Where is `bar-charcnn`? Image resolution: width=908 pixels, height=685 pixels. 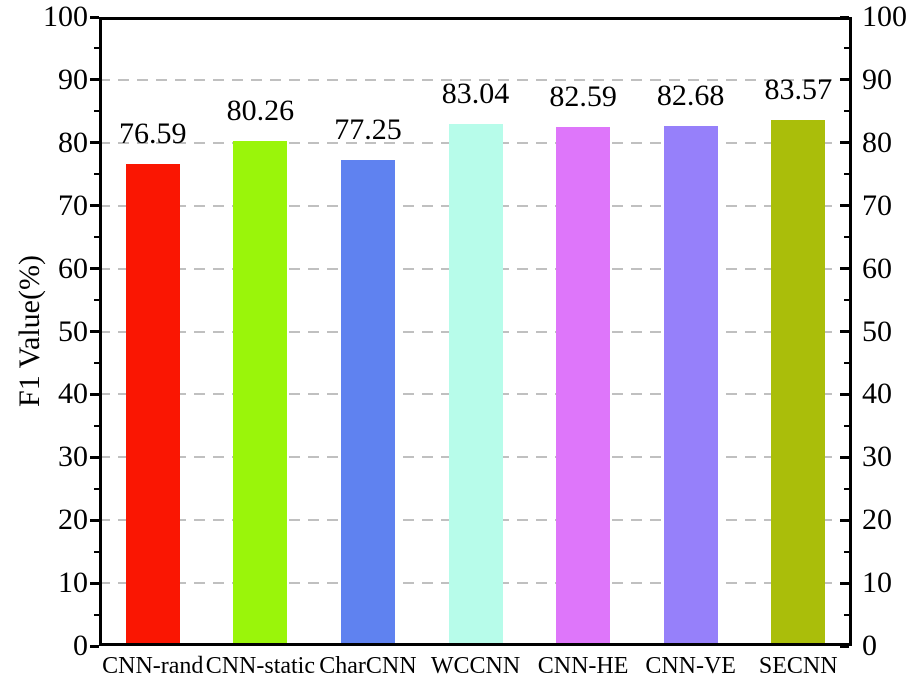 bar-charcnn is located at coordinates (367, 403).